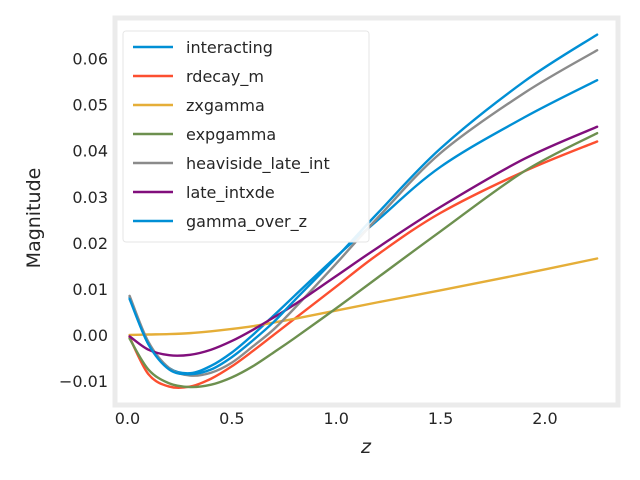 This screenshot has width=640, height=480. What do you see at coordinates (440, 418) in the screenshot?
I see `x-tick-label: 1.5` at bounding box center [440, 418].